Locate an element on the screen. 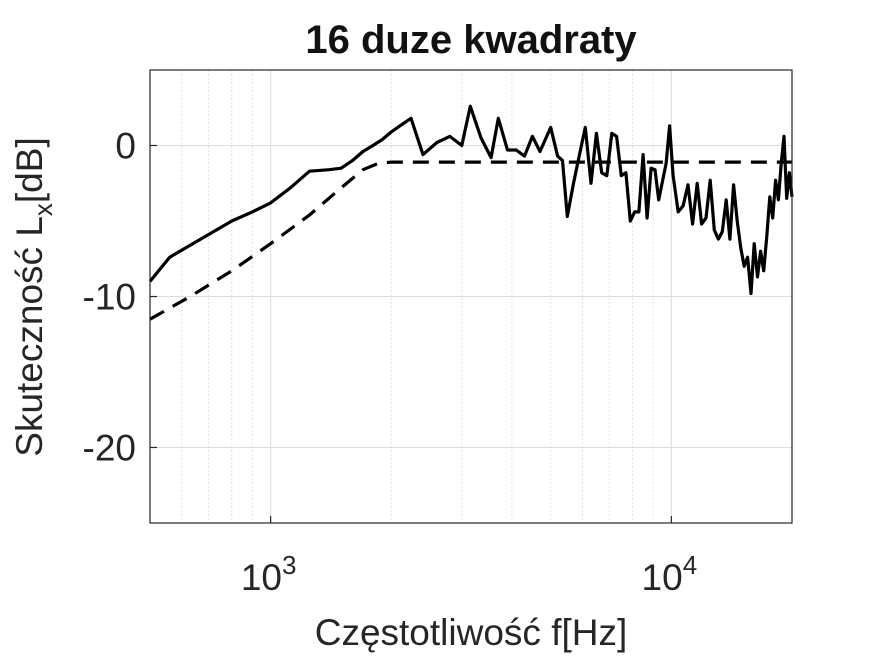 The width and height of the screenshot is (875, 656). y-axis-label-main: Skuteczność L is located at coordinates (29, 336).